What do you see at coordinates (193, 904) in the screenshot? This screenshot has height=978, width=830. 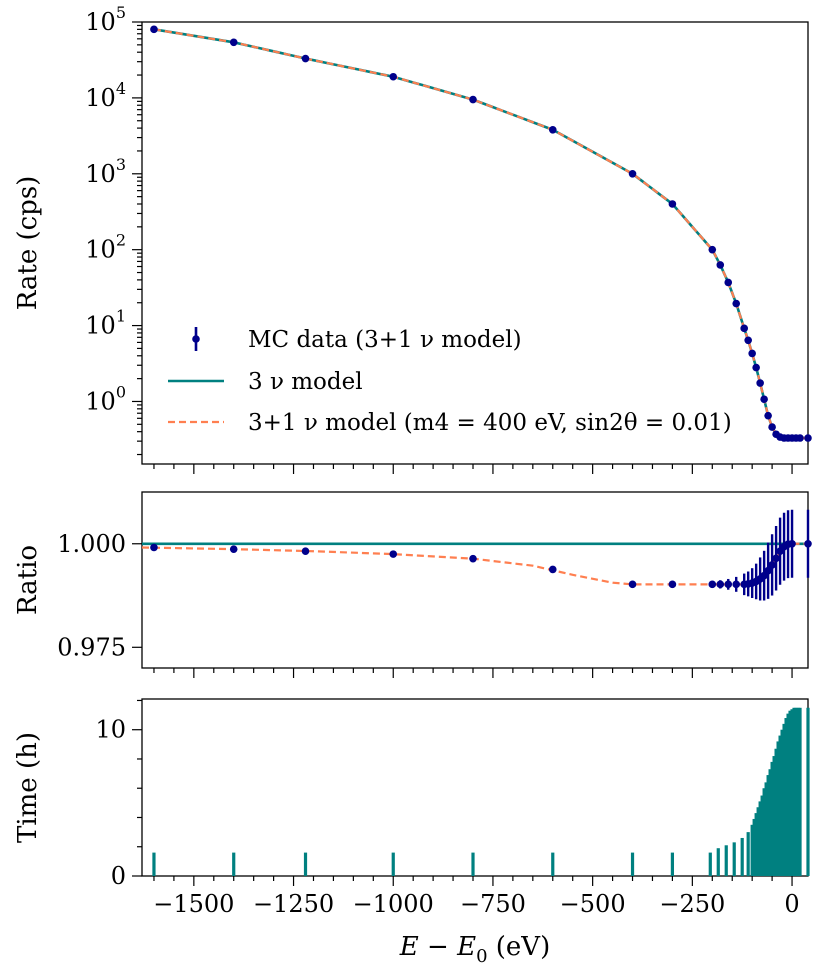 I see `x-tick-label: −1500` at bounding box center [193, 904].